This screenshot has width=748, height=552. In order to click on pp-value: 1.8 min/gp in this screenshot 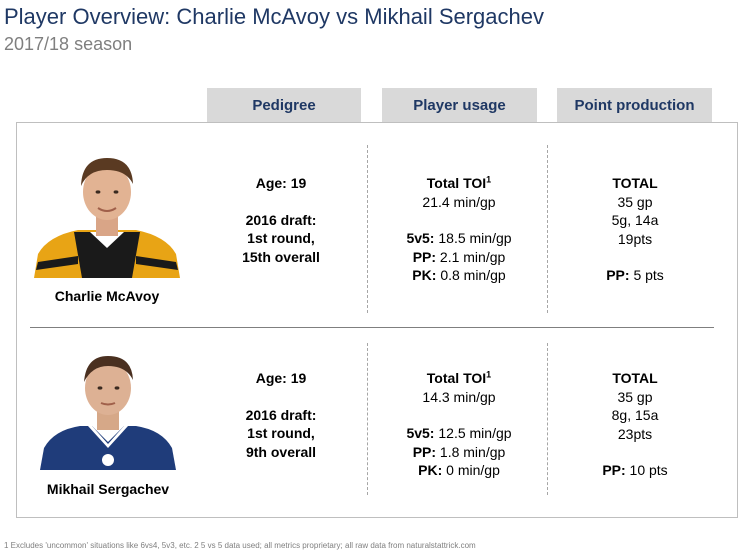, I will do `click(472, 451)`.